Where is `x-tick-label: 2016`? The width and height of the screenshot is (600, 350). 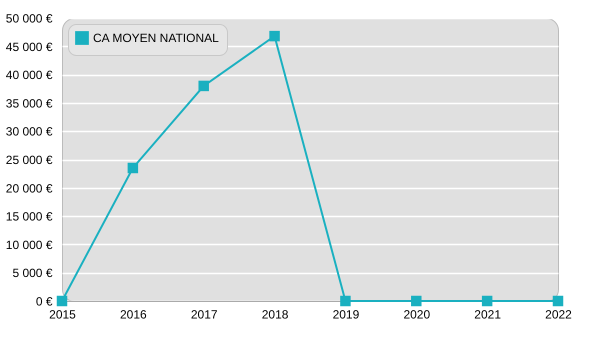
x-tick-label: 2016 is located at coordinates (134, 315).